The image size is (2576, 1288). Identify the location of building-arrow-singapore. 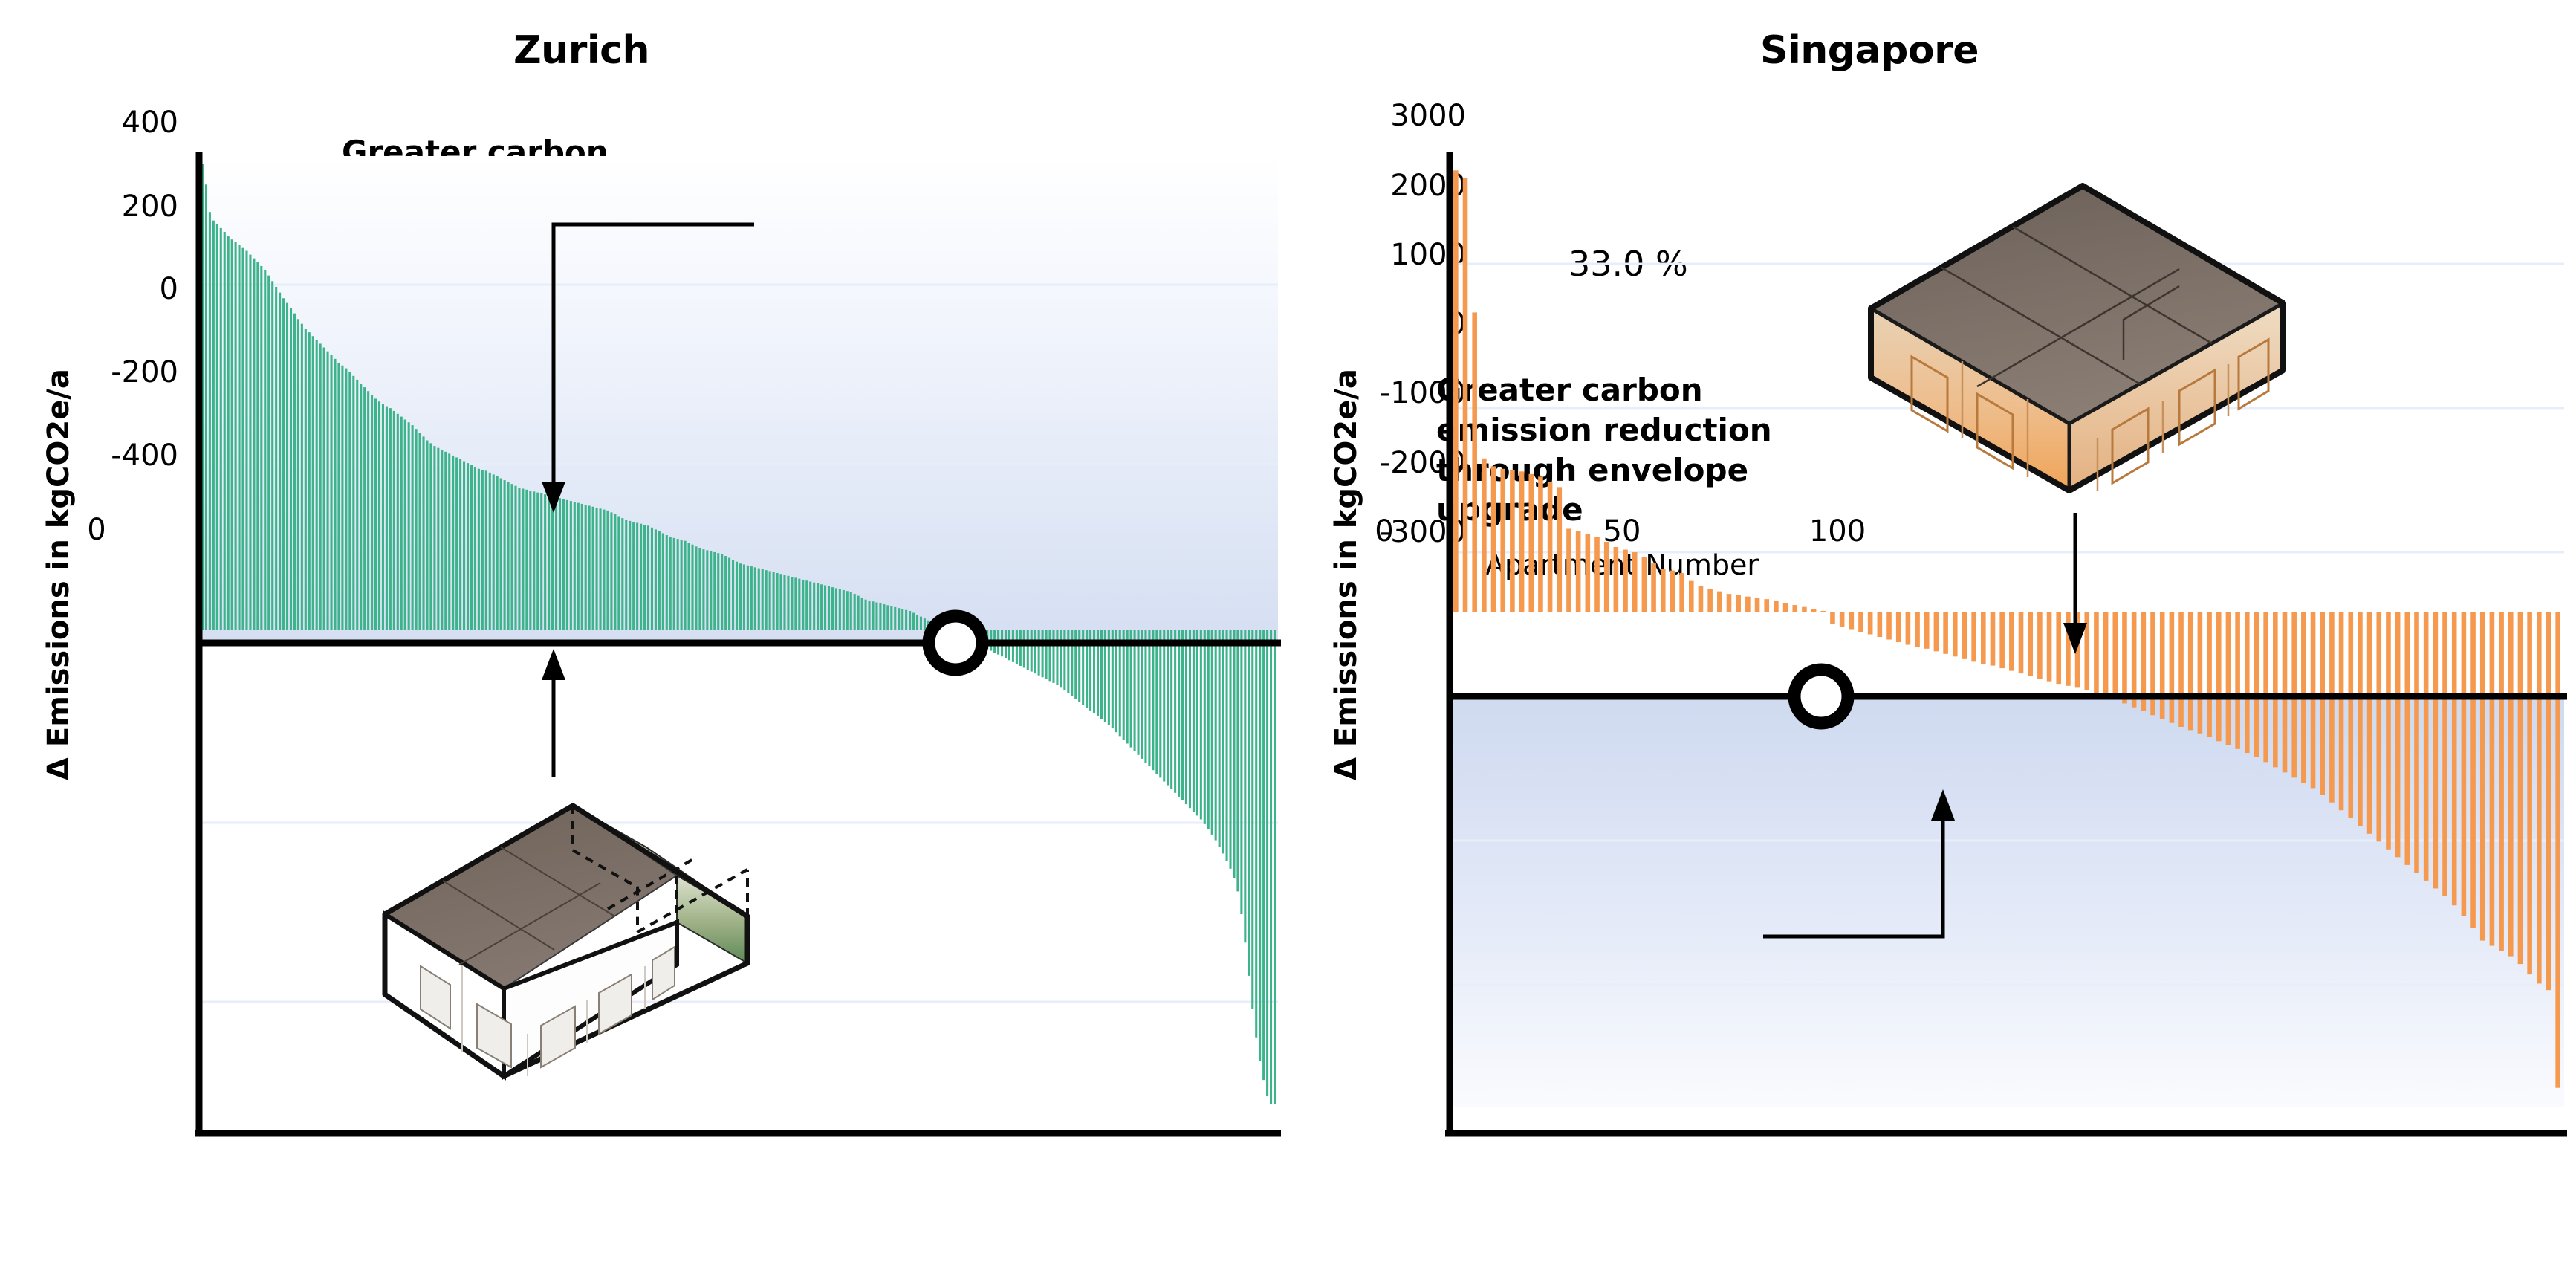
(2075, 583).